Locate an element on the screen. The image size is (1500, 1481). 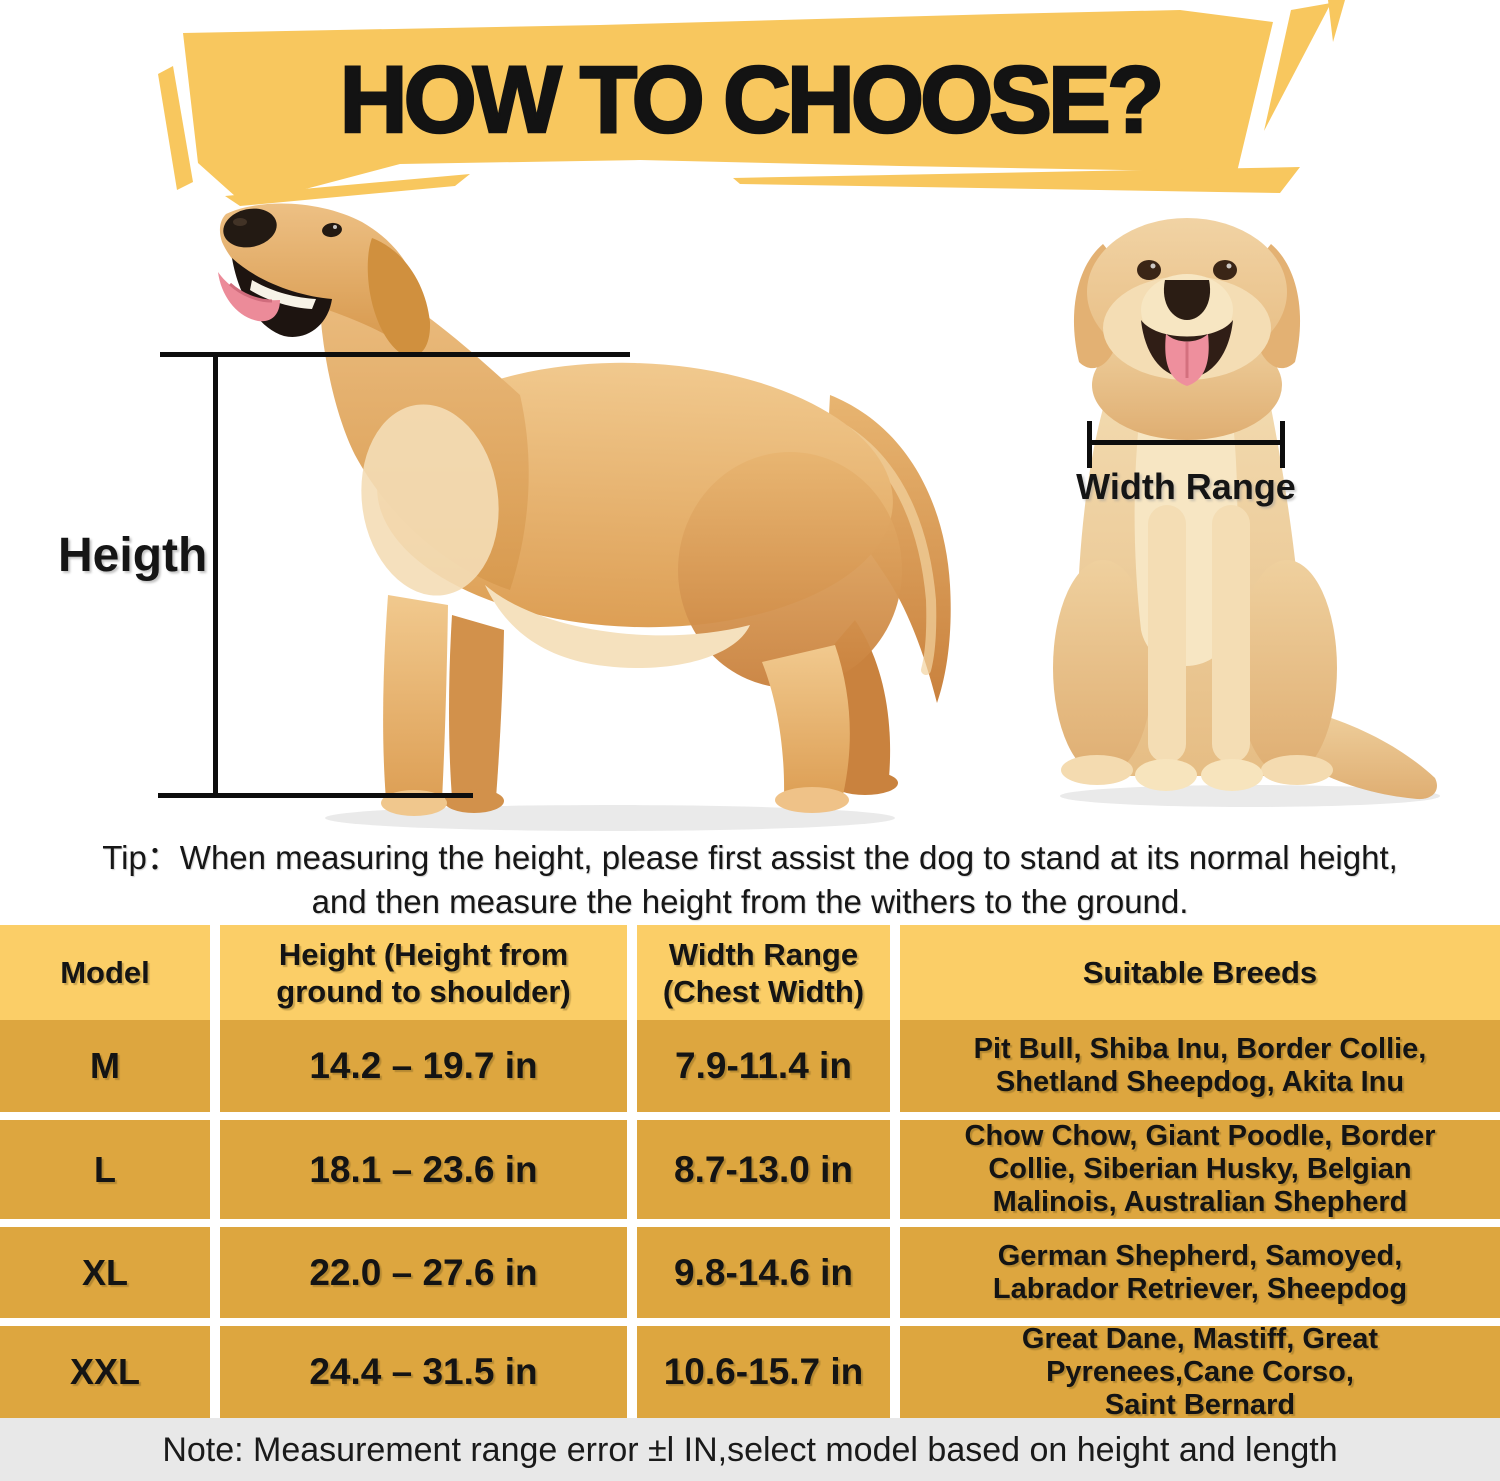
front-near-leg is located at coordinates (415, 697).